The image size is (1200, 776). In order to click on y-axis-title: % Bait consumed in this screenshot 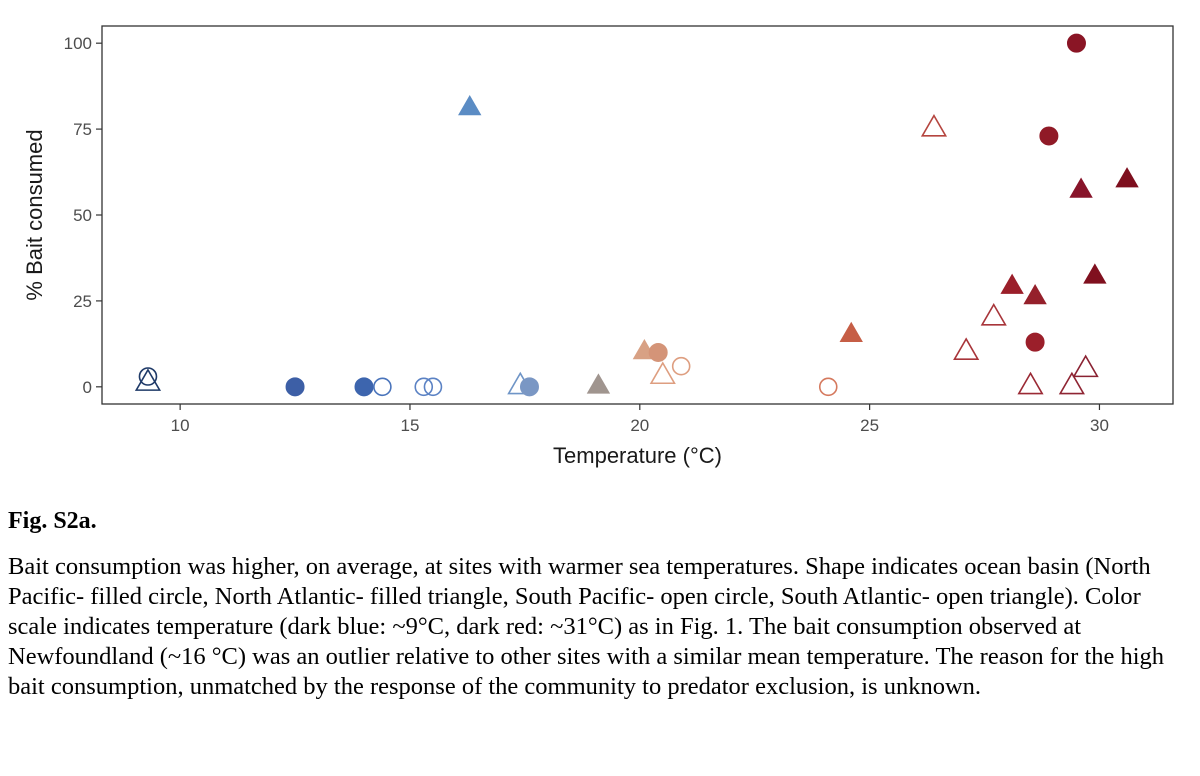, I will do `click(34, 214)`.